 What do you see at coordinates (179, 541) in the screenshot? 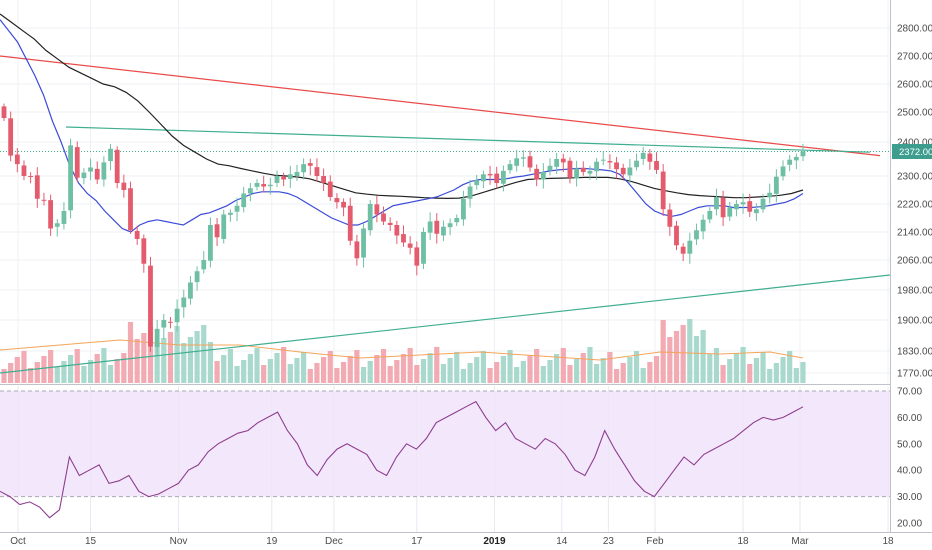
I see `time-tick-label: Nov` at bounding box center [179, 541].